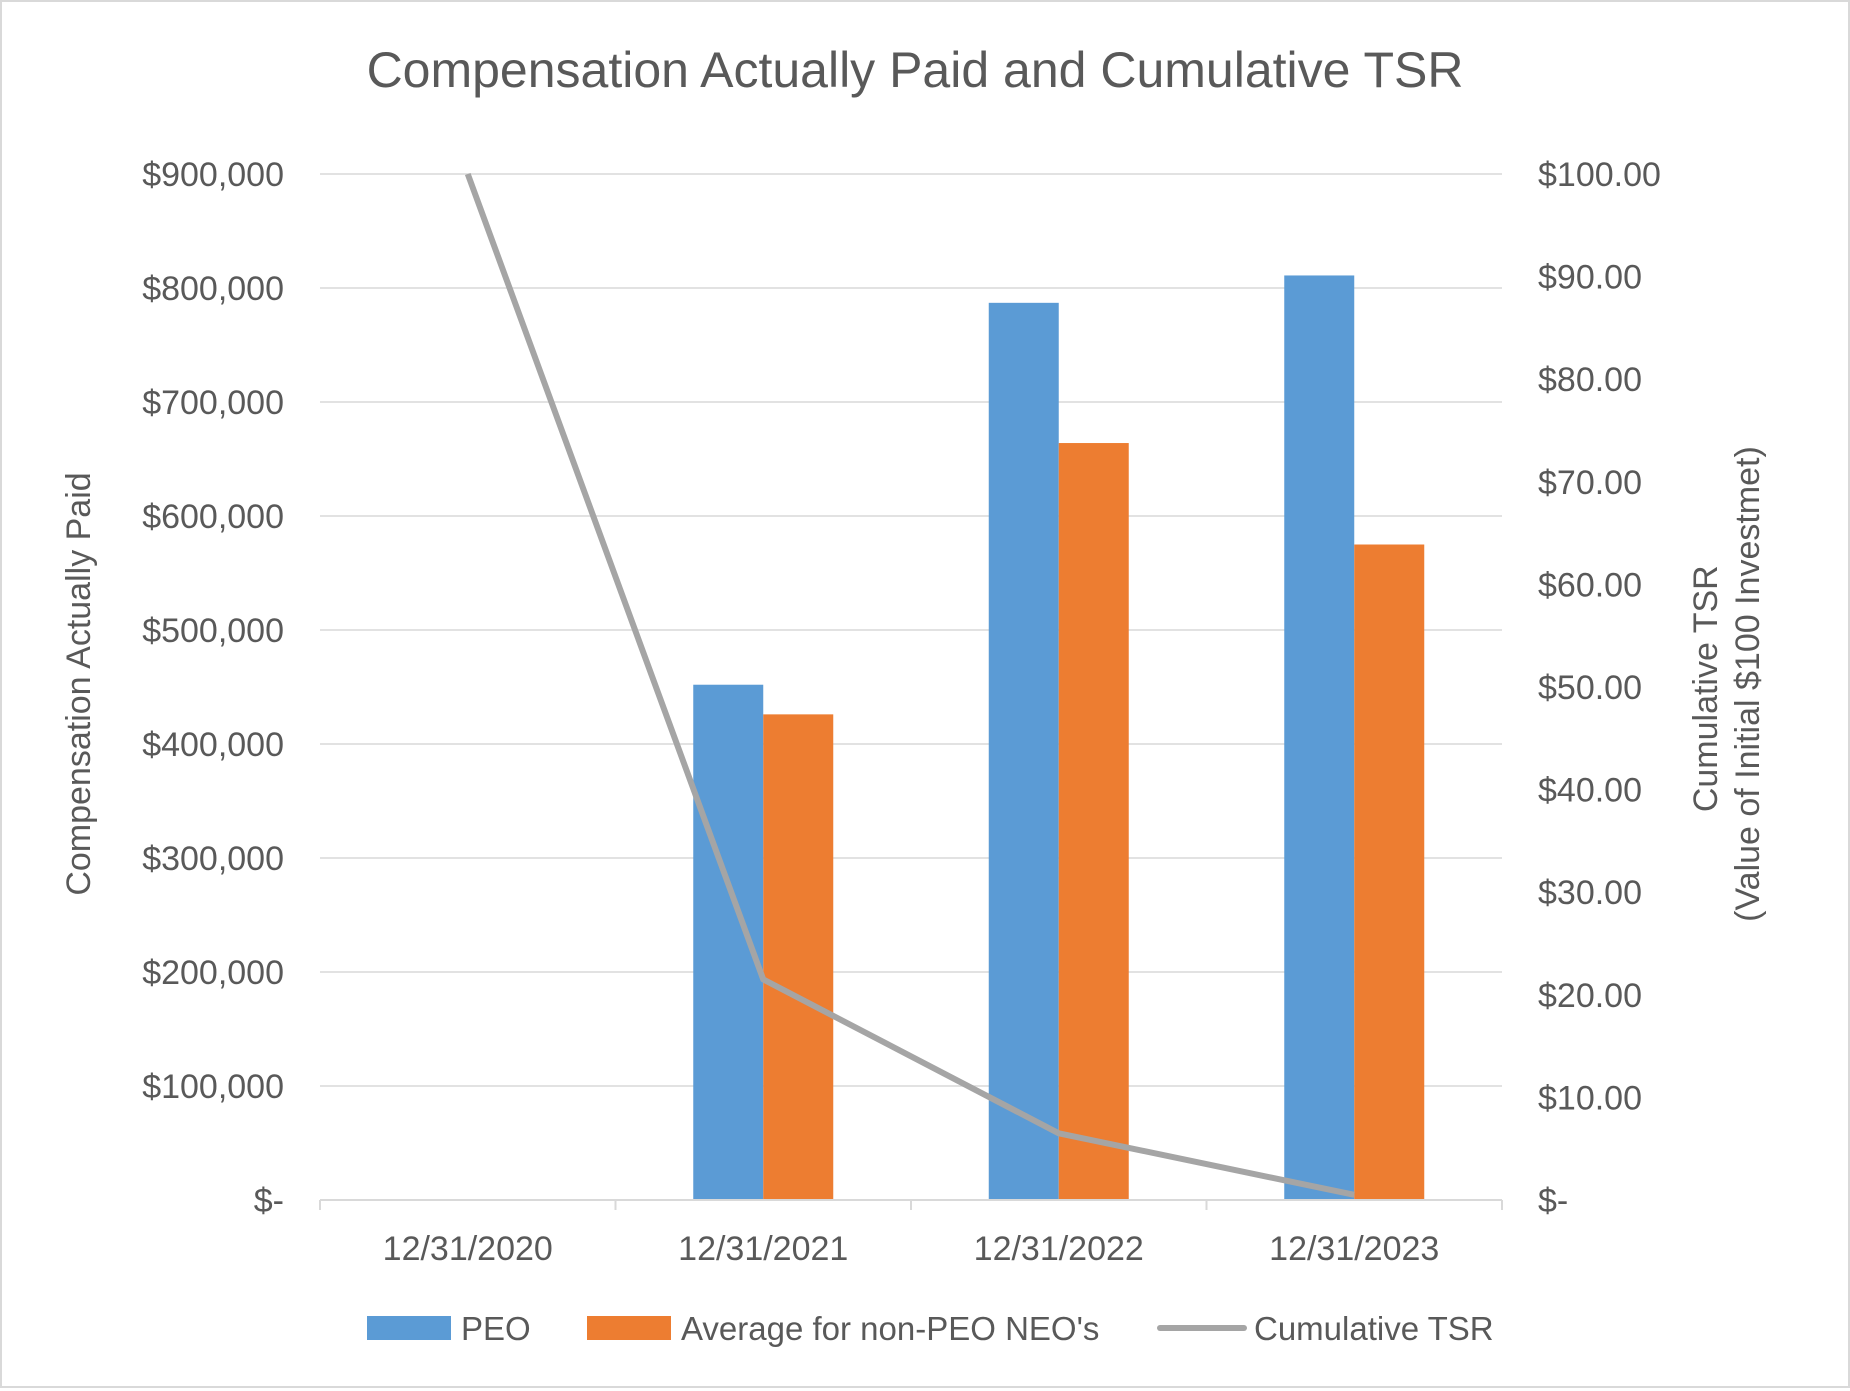  I want to click on right-tick-label: $80.00, so click(1590, 380).